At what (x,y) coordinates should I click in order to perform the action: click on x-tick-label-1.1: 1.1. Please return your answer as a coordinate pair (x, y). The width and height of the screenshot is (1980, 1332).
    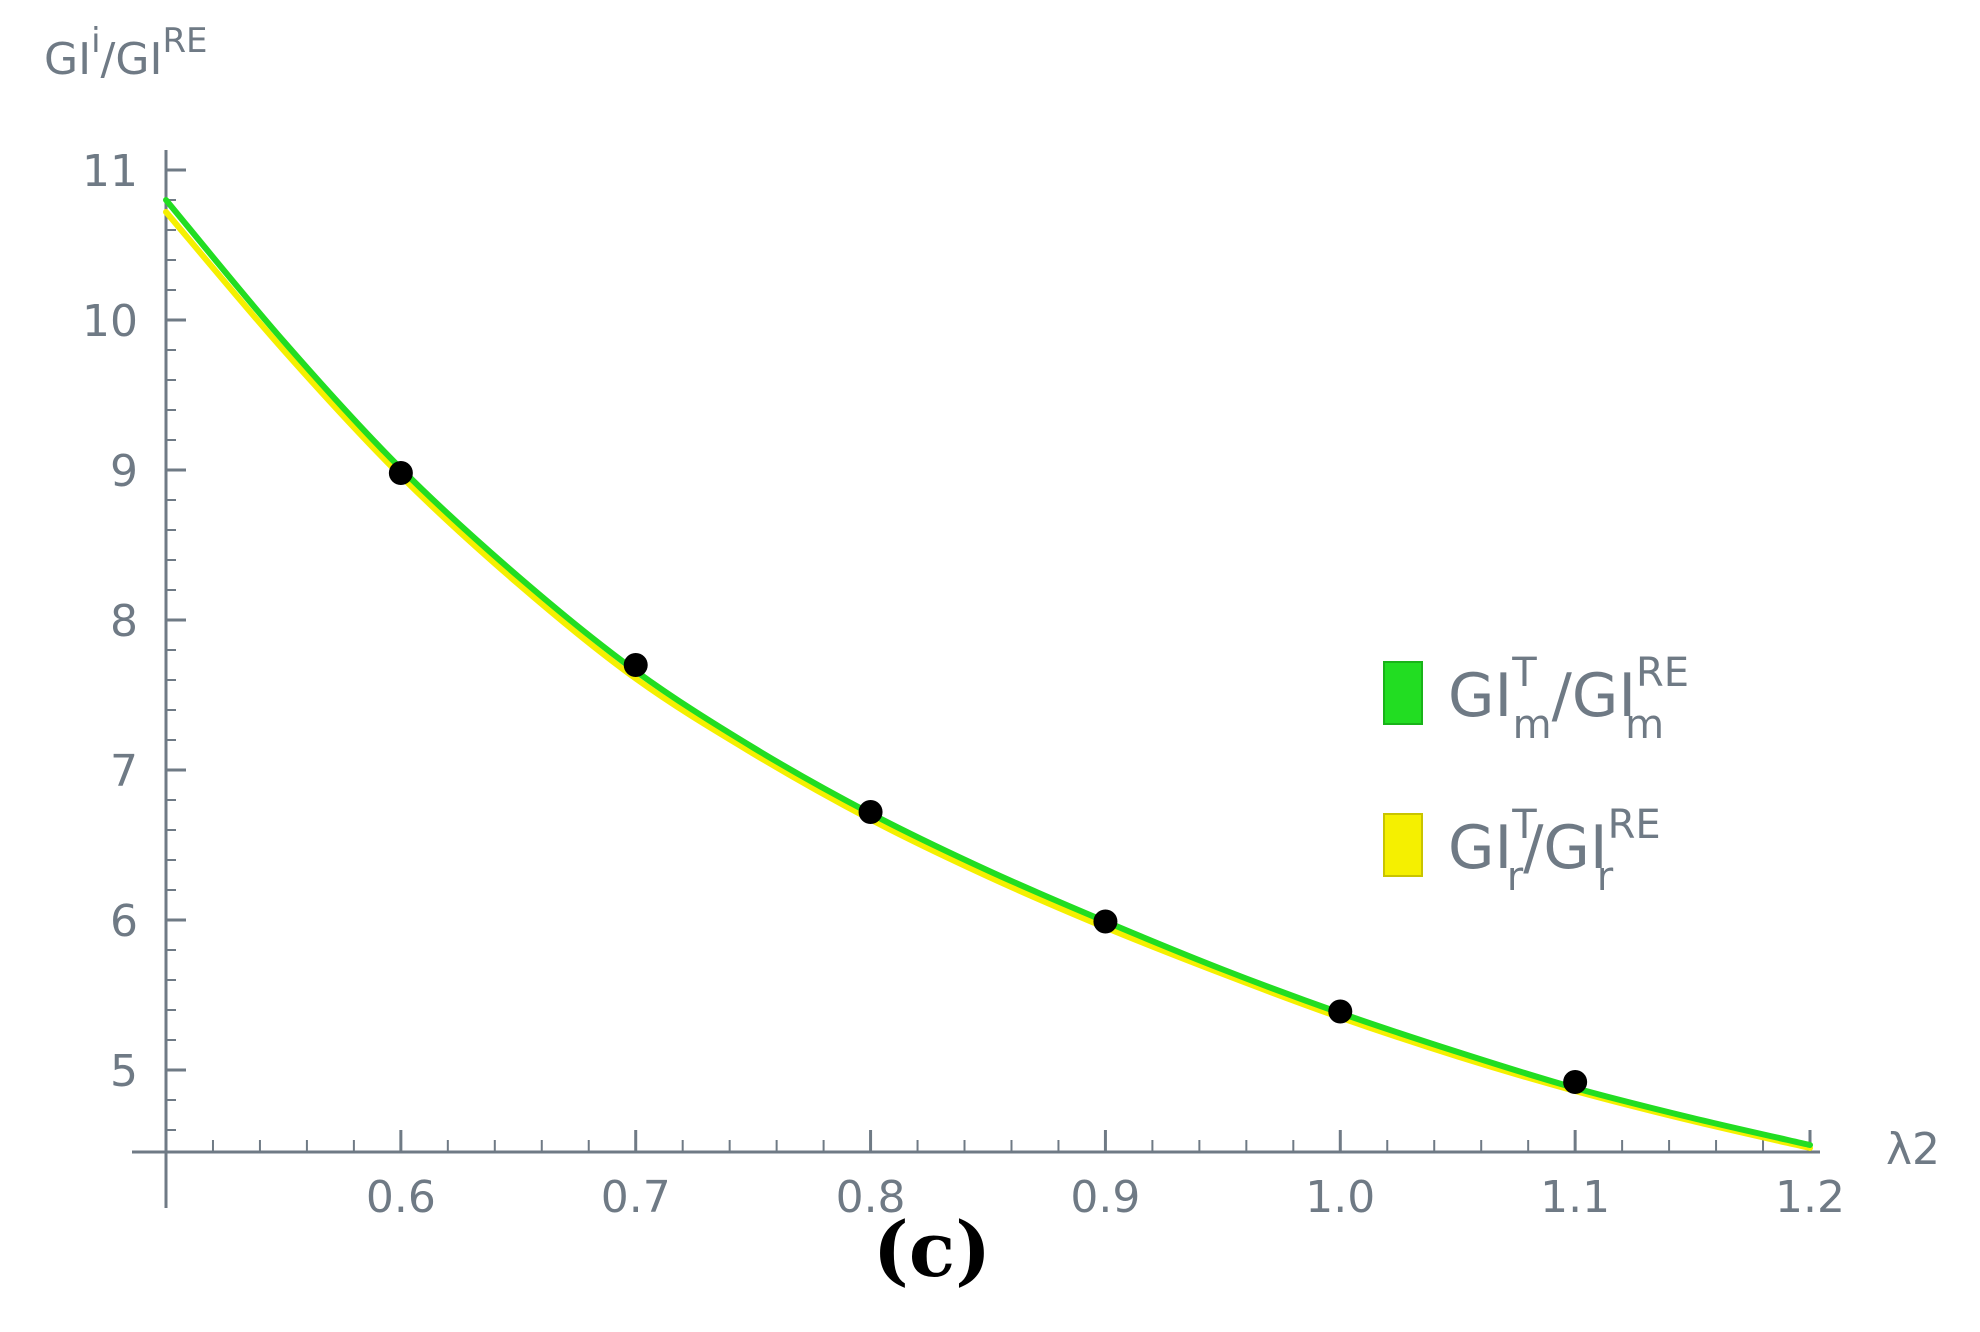
    Looking at the image, I should click on (1575, 1197).